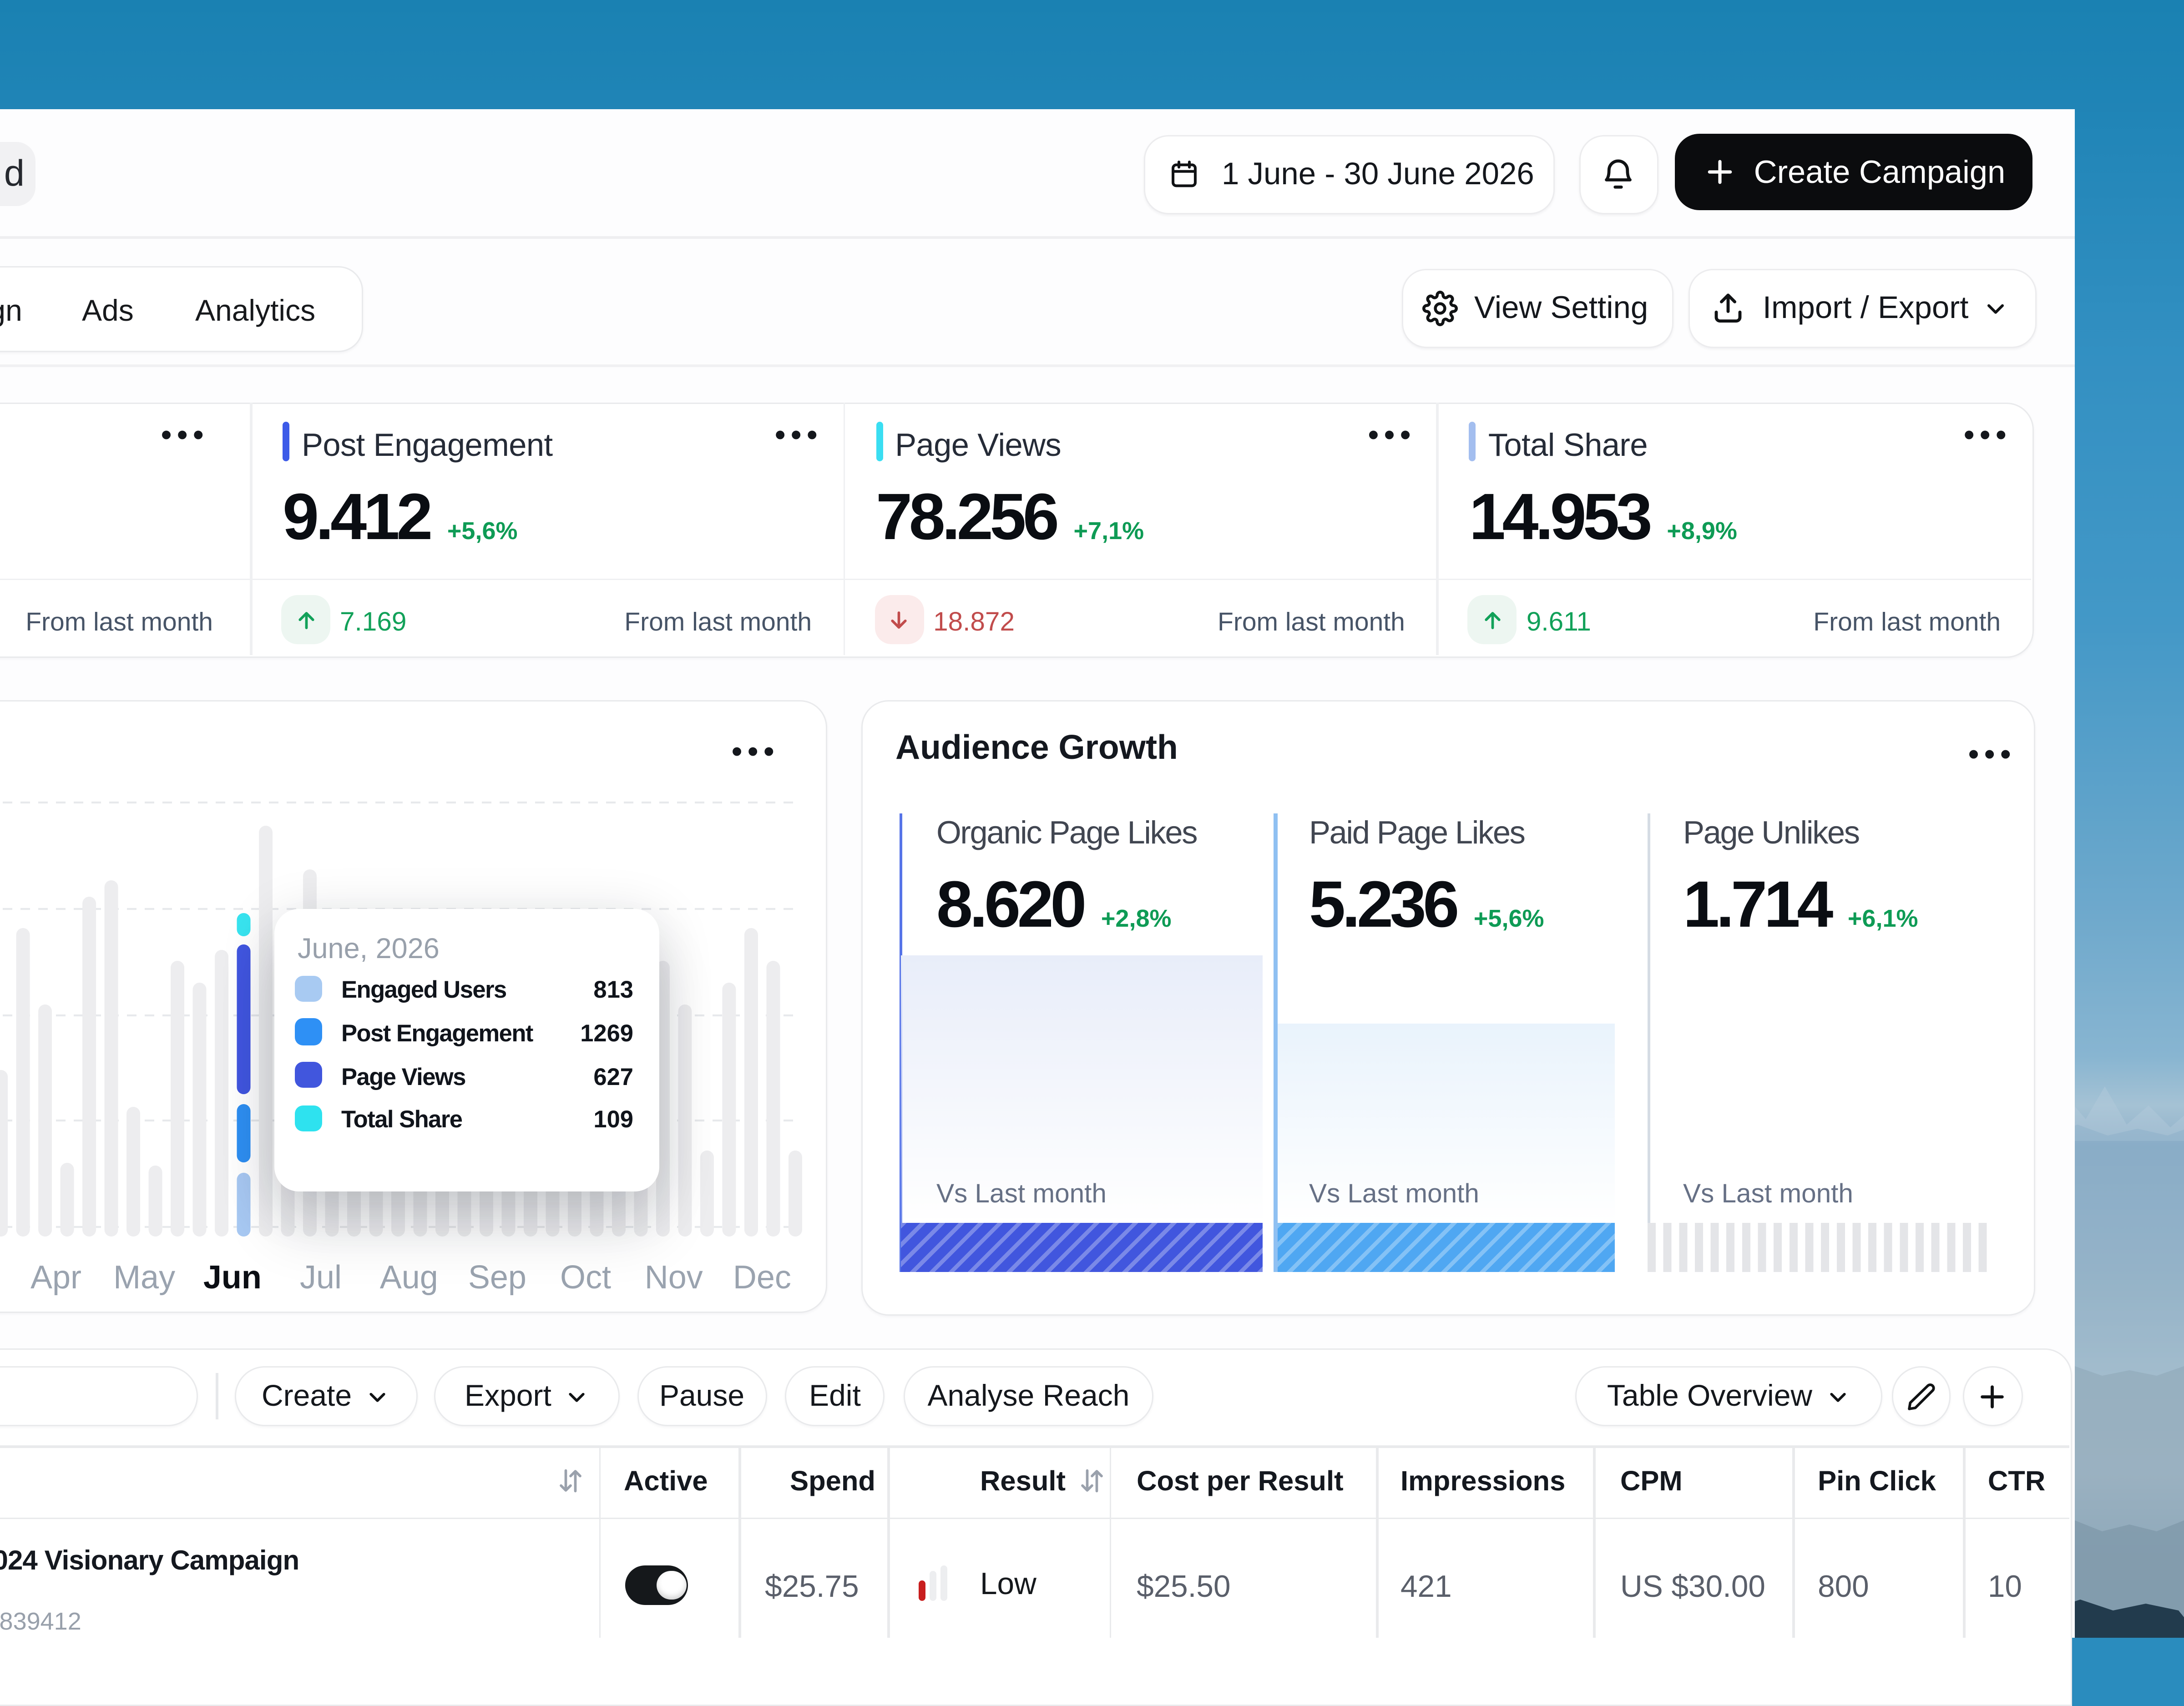 The height and width of the screenshot is (1706, 2184). What do you see at coordinates (674, 1277) in the screenshot?
I see `svg-text: Nov` at bounding box center [674, 1277].